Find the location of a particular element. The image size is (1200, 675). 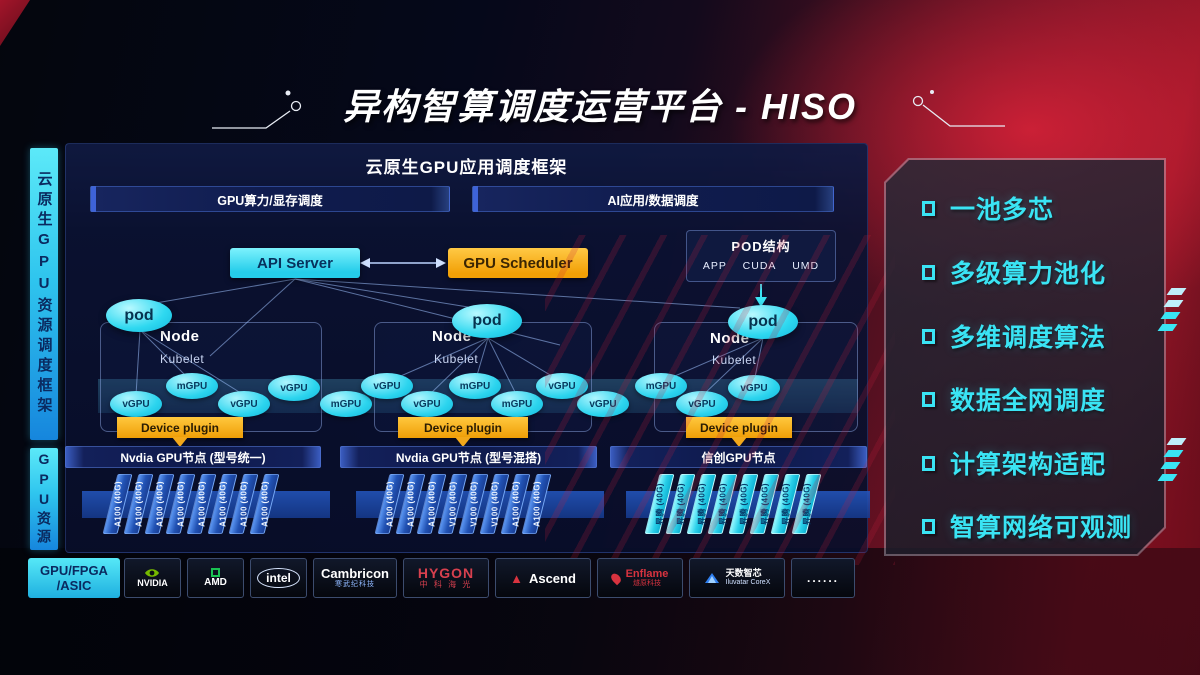

nvidia-logo-icon is located at coordinates (152, 573).